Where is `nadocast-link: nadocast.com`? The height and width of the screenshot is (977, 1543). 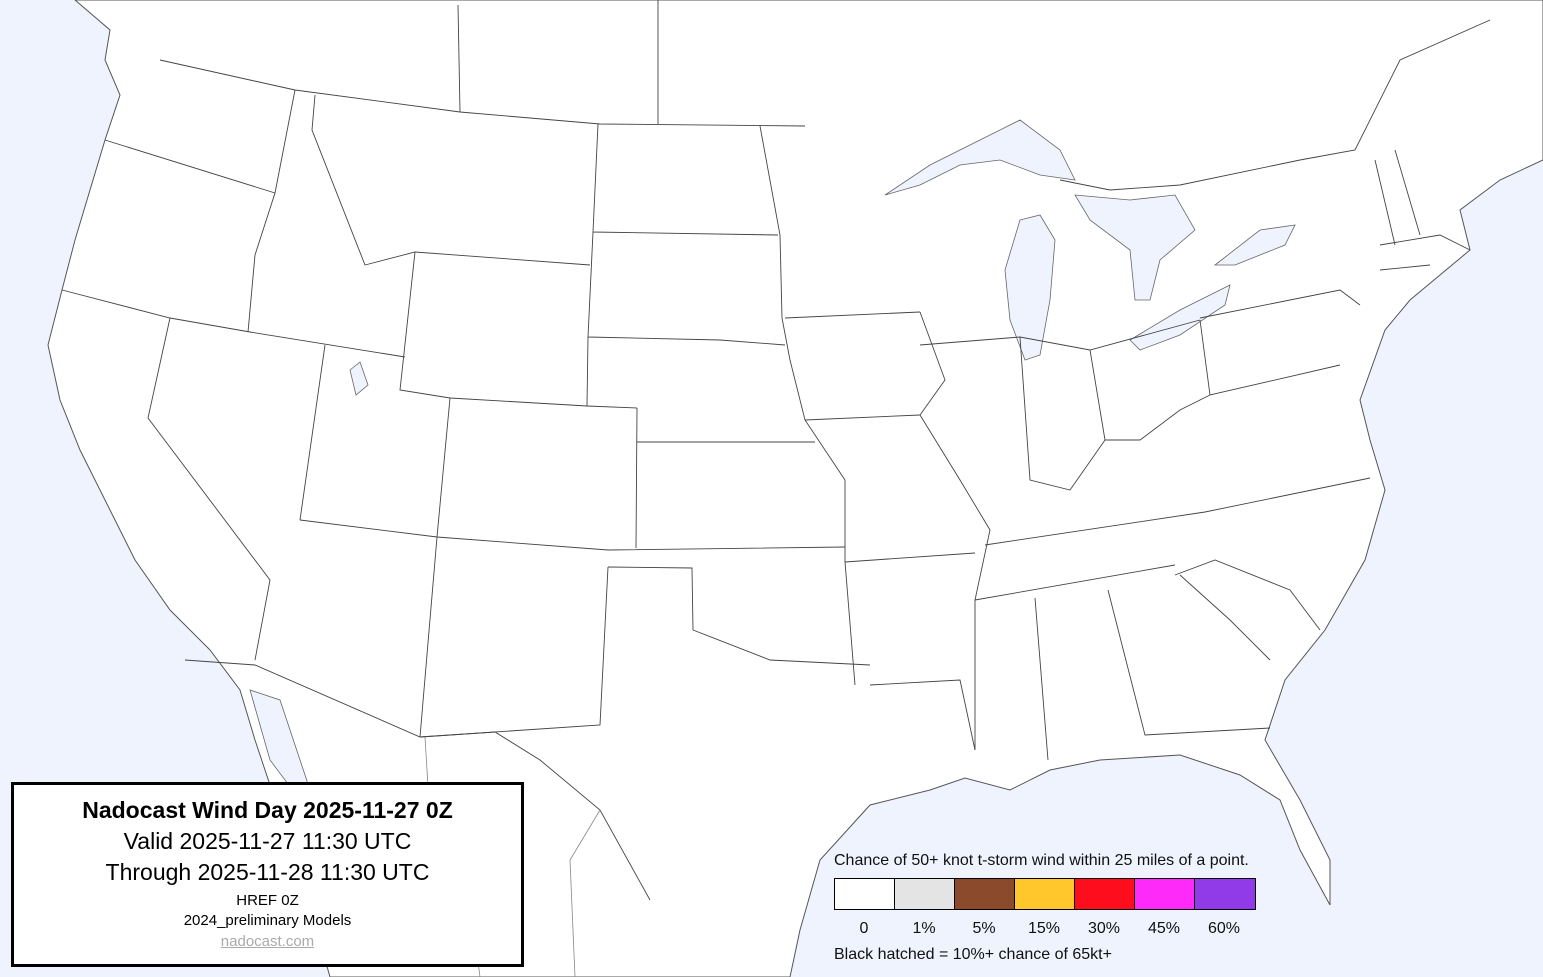 nadocast-link: nadocast.com is located at coordinates (267, 941).